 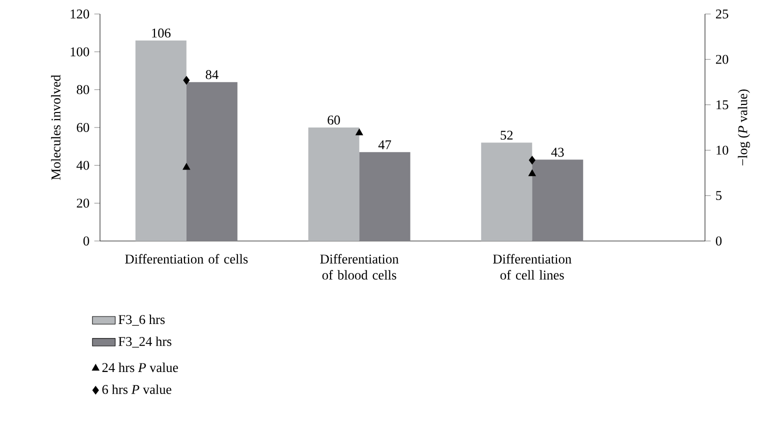 What do you see at coordinates (140, 367) in the screenshot?
I see `legend-label: 24 hrs P value` at bounding box center [140, 367].